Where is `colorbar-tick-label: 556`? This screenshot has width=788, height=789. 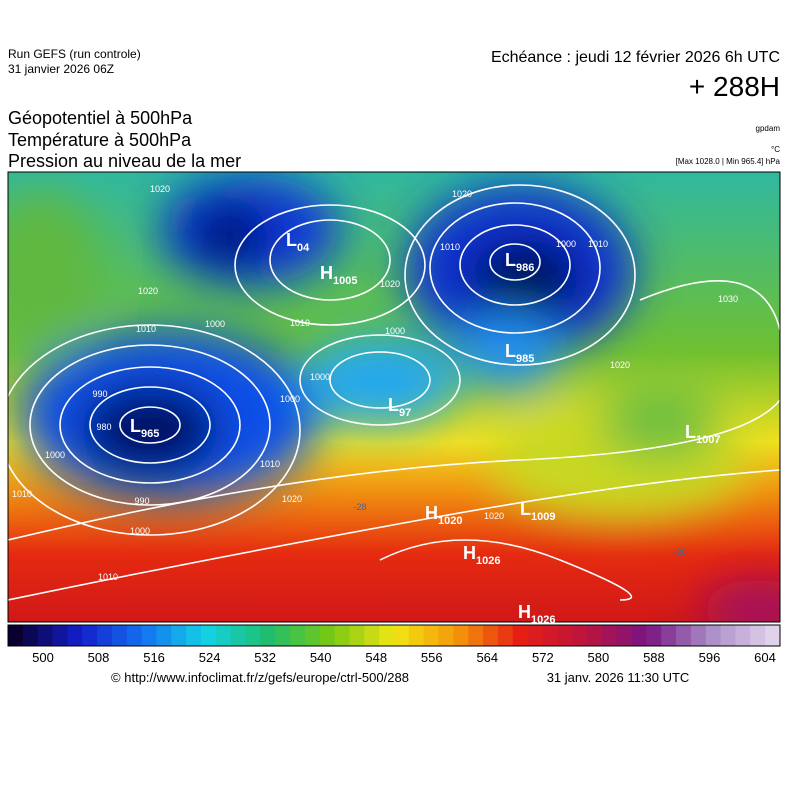
colorbar-tick-label: 556 is located at coordinates (432, 657).